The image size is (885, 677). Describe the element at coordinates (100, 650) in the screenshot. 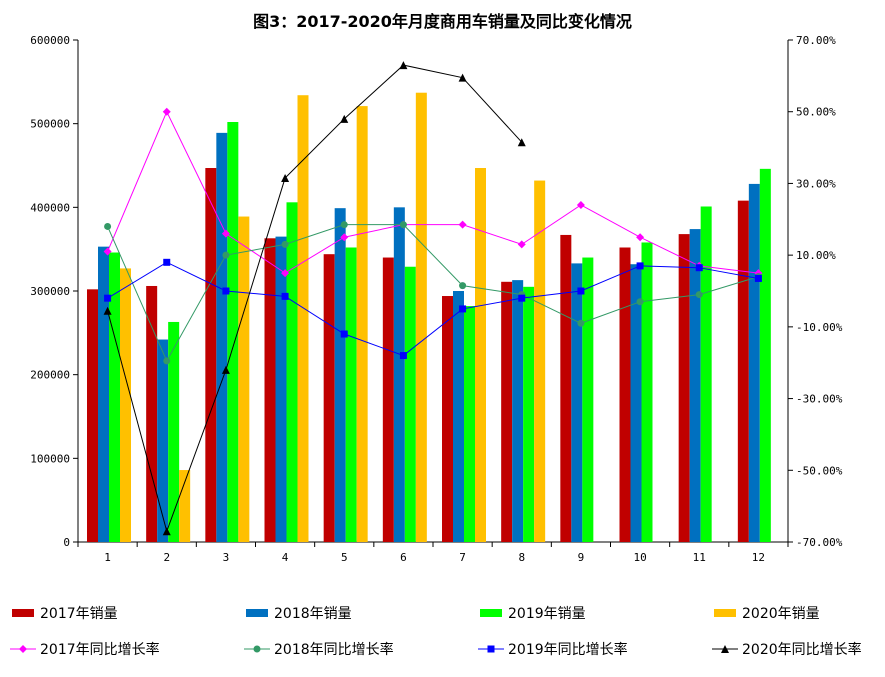

I see `legend-label: 2017年同比增长率` at that location.